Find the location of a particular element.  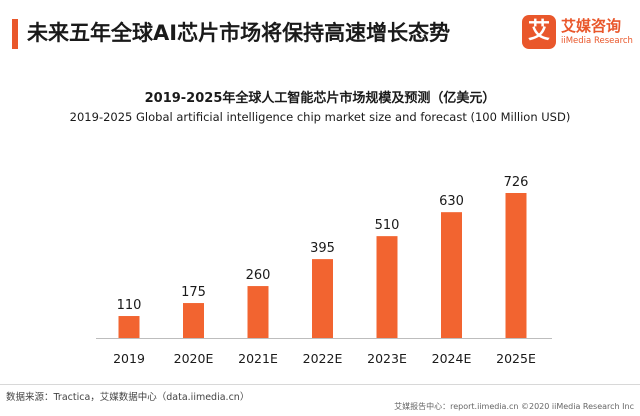

bar-2020E is located at coordinates (193, 320).